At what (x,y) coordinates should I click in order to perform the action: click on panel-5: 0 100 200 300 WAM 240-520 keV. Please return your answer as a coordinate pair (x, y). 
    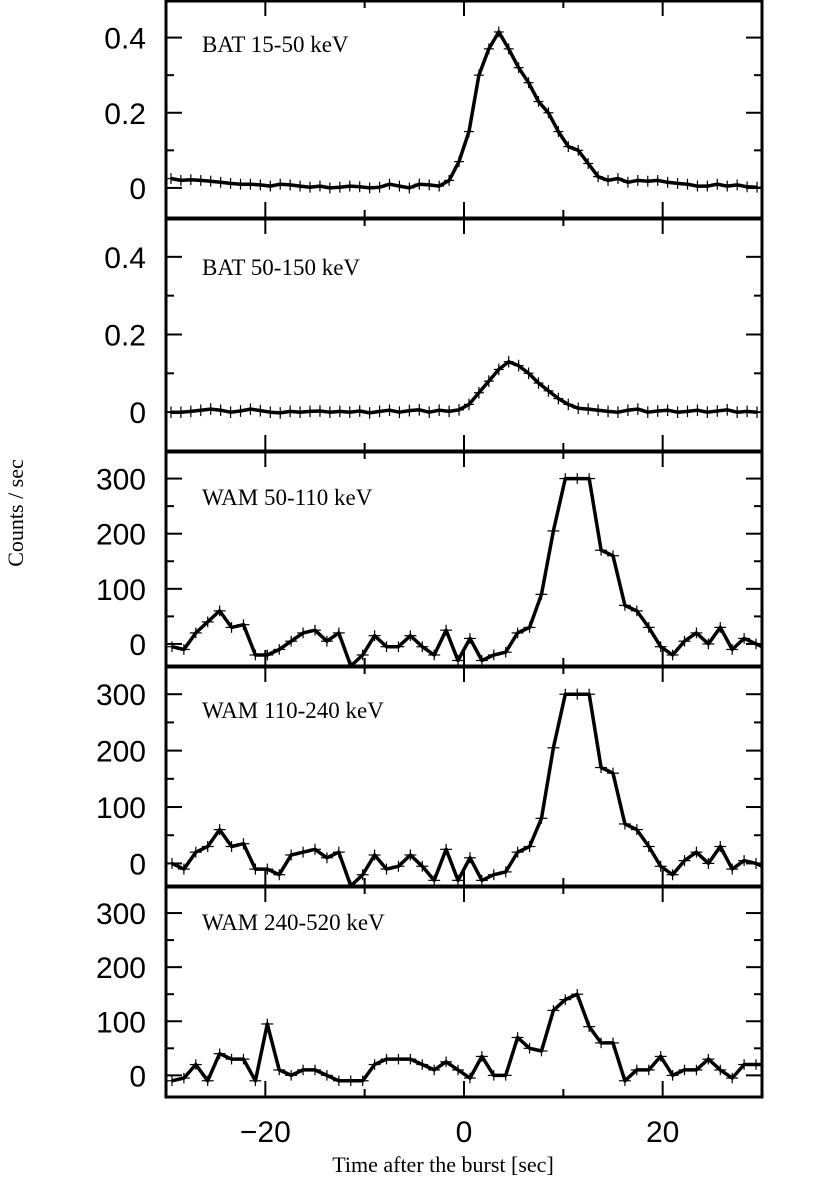
    Looking at the image, I should click on (430, 992).